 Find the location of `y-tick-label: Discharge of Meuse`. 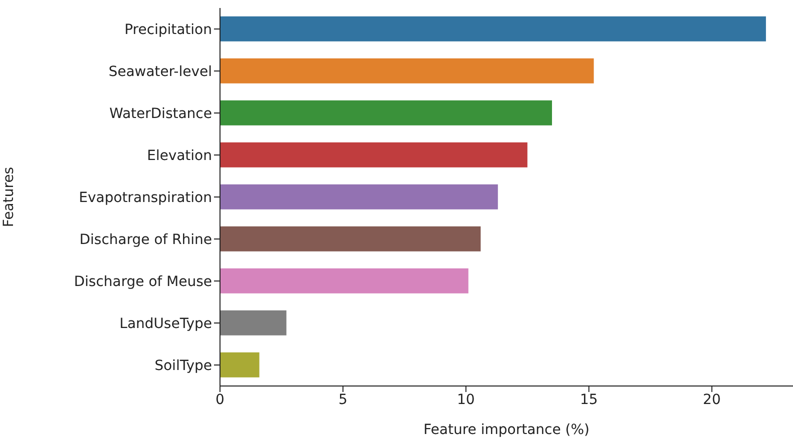

y-tick-label: Discharge of Meuse is located at coordinates (143, 282).